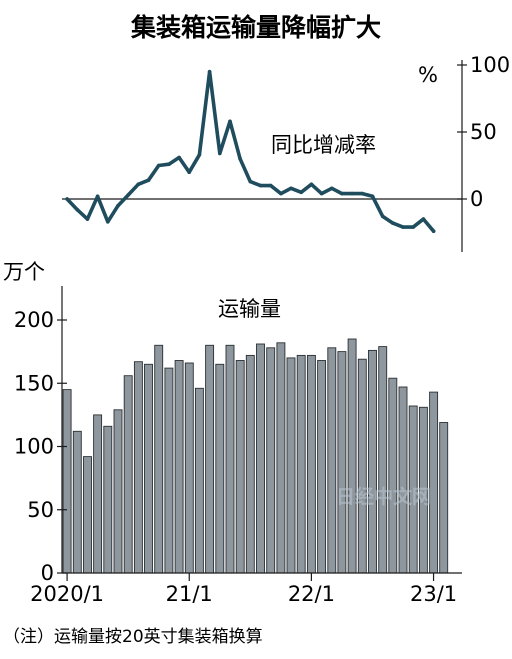 The image size is (512, 659). I want to click on bar-chart-annotation: 运输量, so click(249, 309).